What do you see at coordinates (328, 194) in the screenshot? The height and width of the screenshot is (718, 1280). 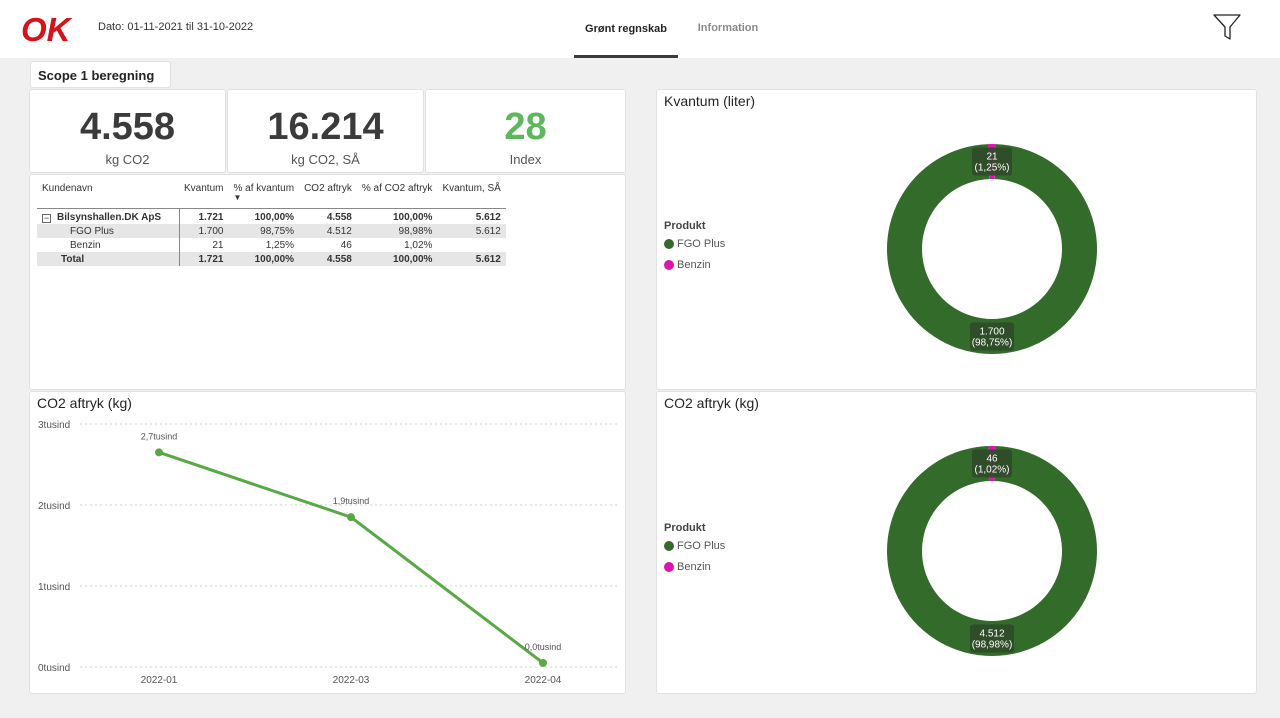 I see `col-header-co2-aftryk: CO2 aftryk` at bounding box center [328, 194].